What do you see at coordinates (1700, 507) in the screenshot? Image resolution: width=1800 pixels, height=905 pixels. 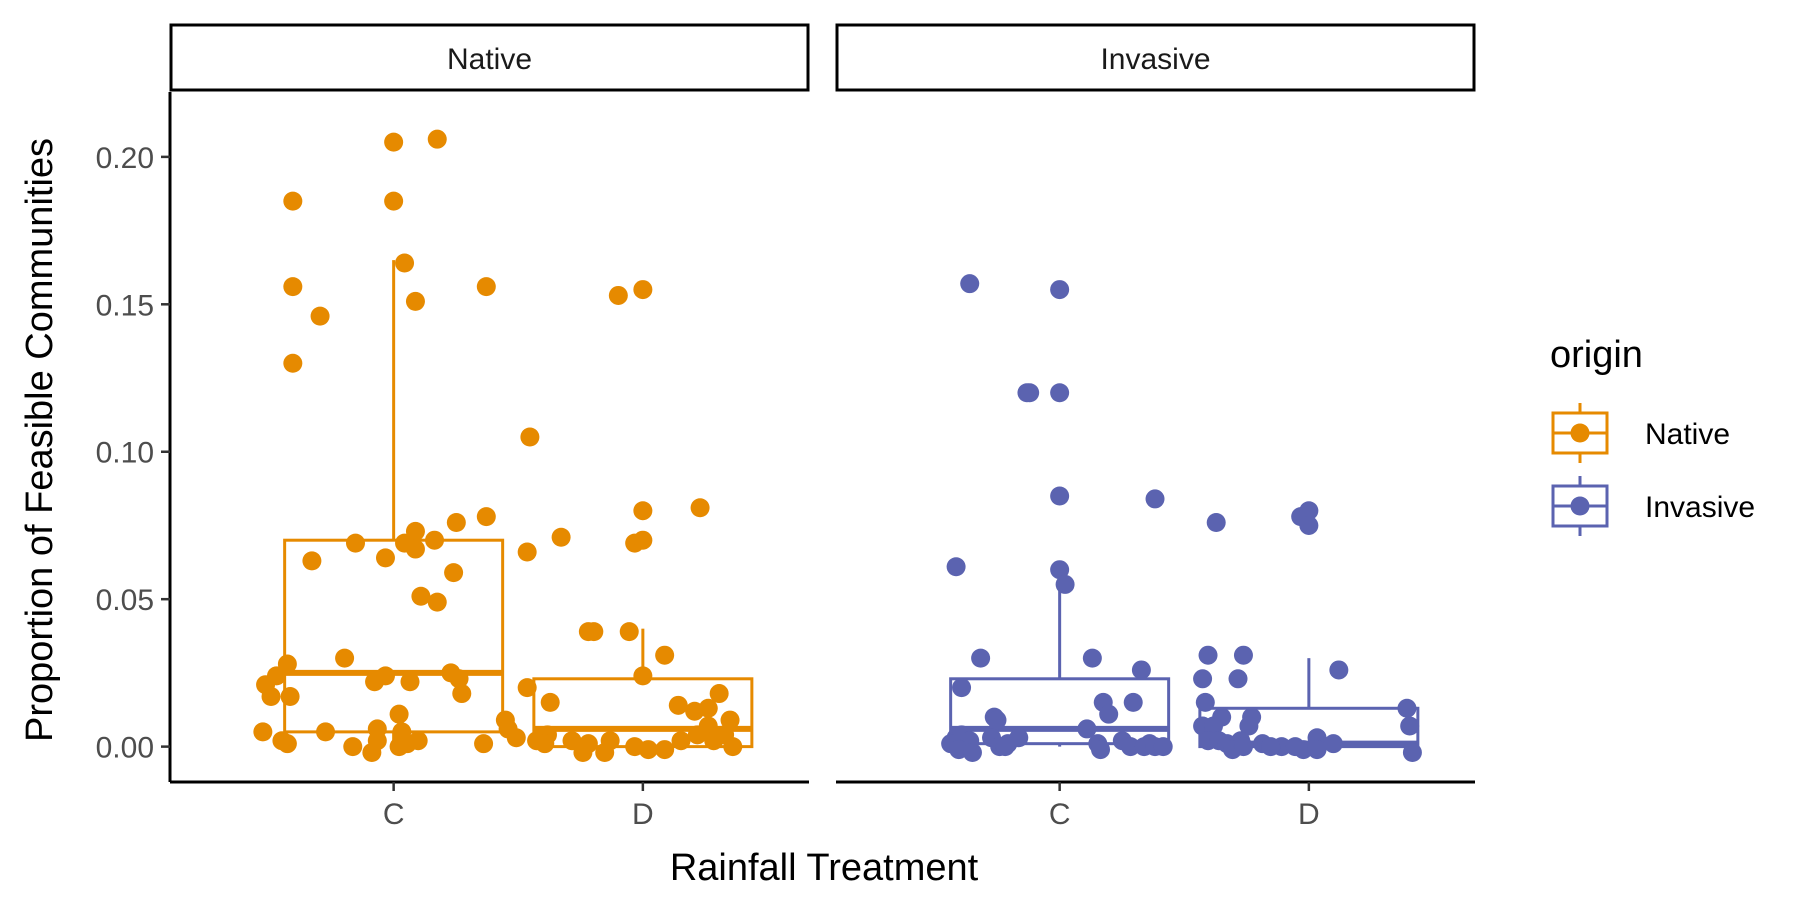 I see `legend-label: Invasive` at bounding box center [1700, 507].